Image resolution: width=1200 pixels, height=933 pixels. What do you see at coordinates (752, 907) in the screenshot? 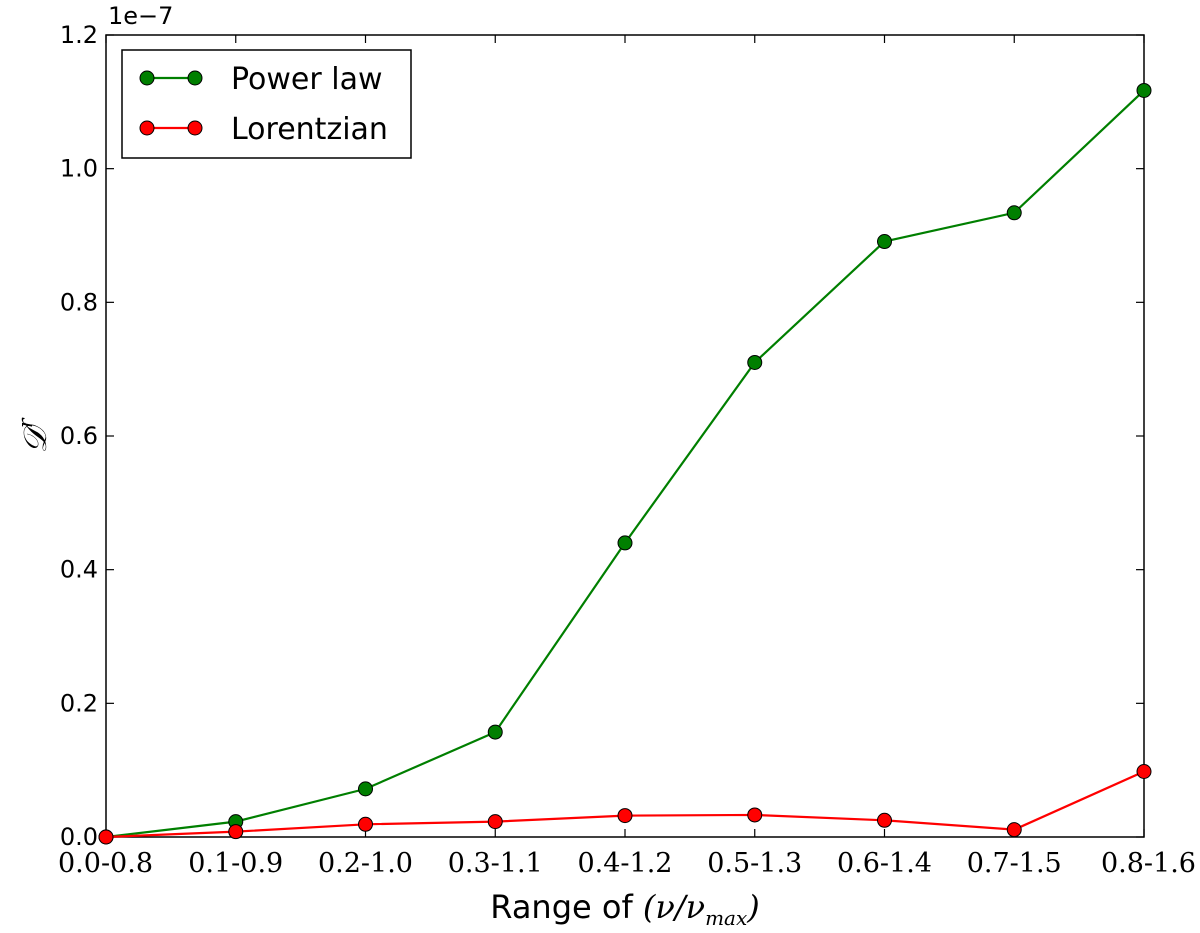
I see `x-axis-label-close: )` at bounding box center [752, 907].